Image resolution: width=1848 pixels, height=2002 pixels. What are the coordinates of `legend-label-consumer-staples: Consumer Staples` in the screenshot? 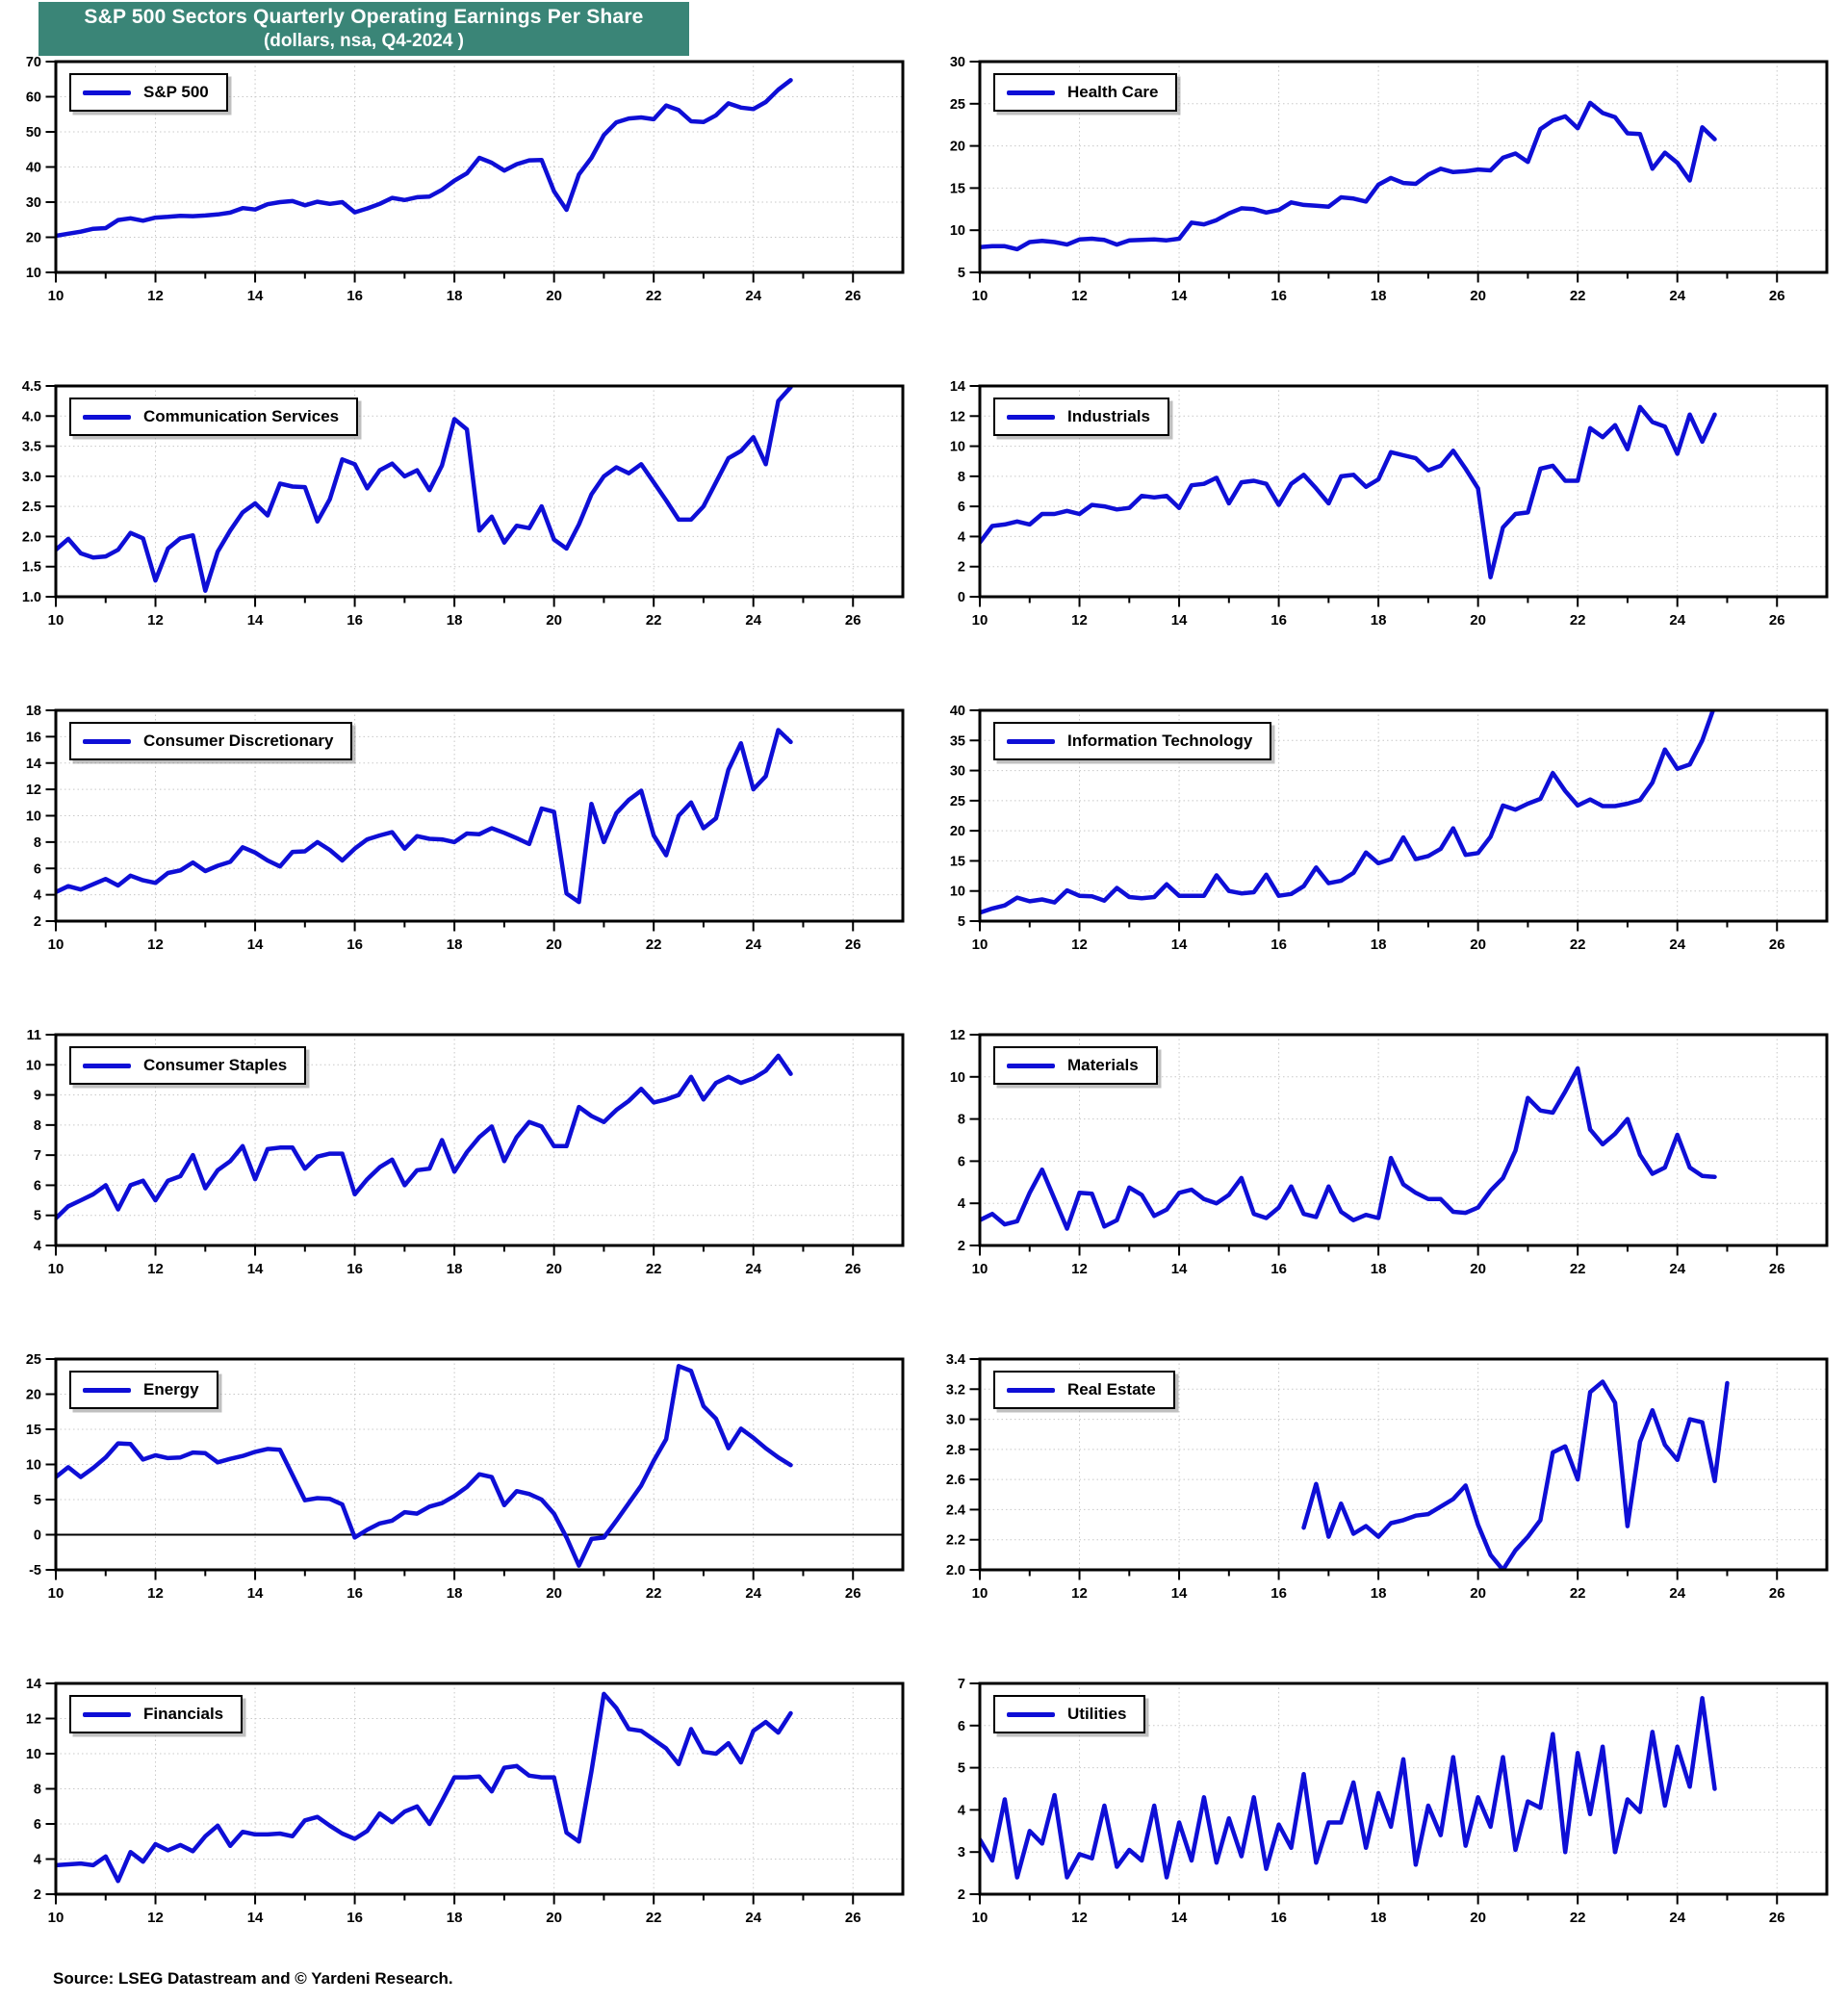 It's located at (215, 1065).